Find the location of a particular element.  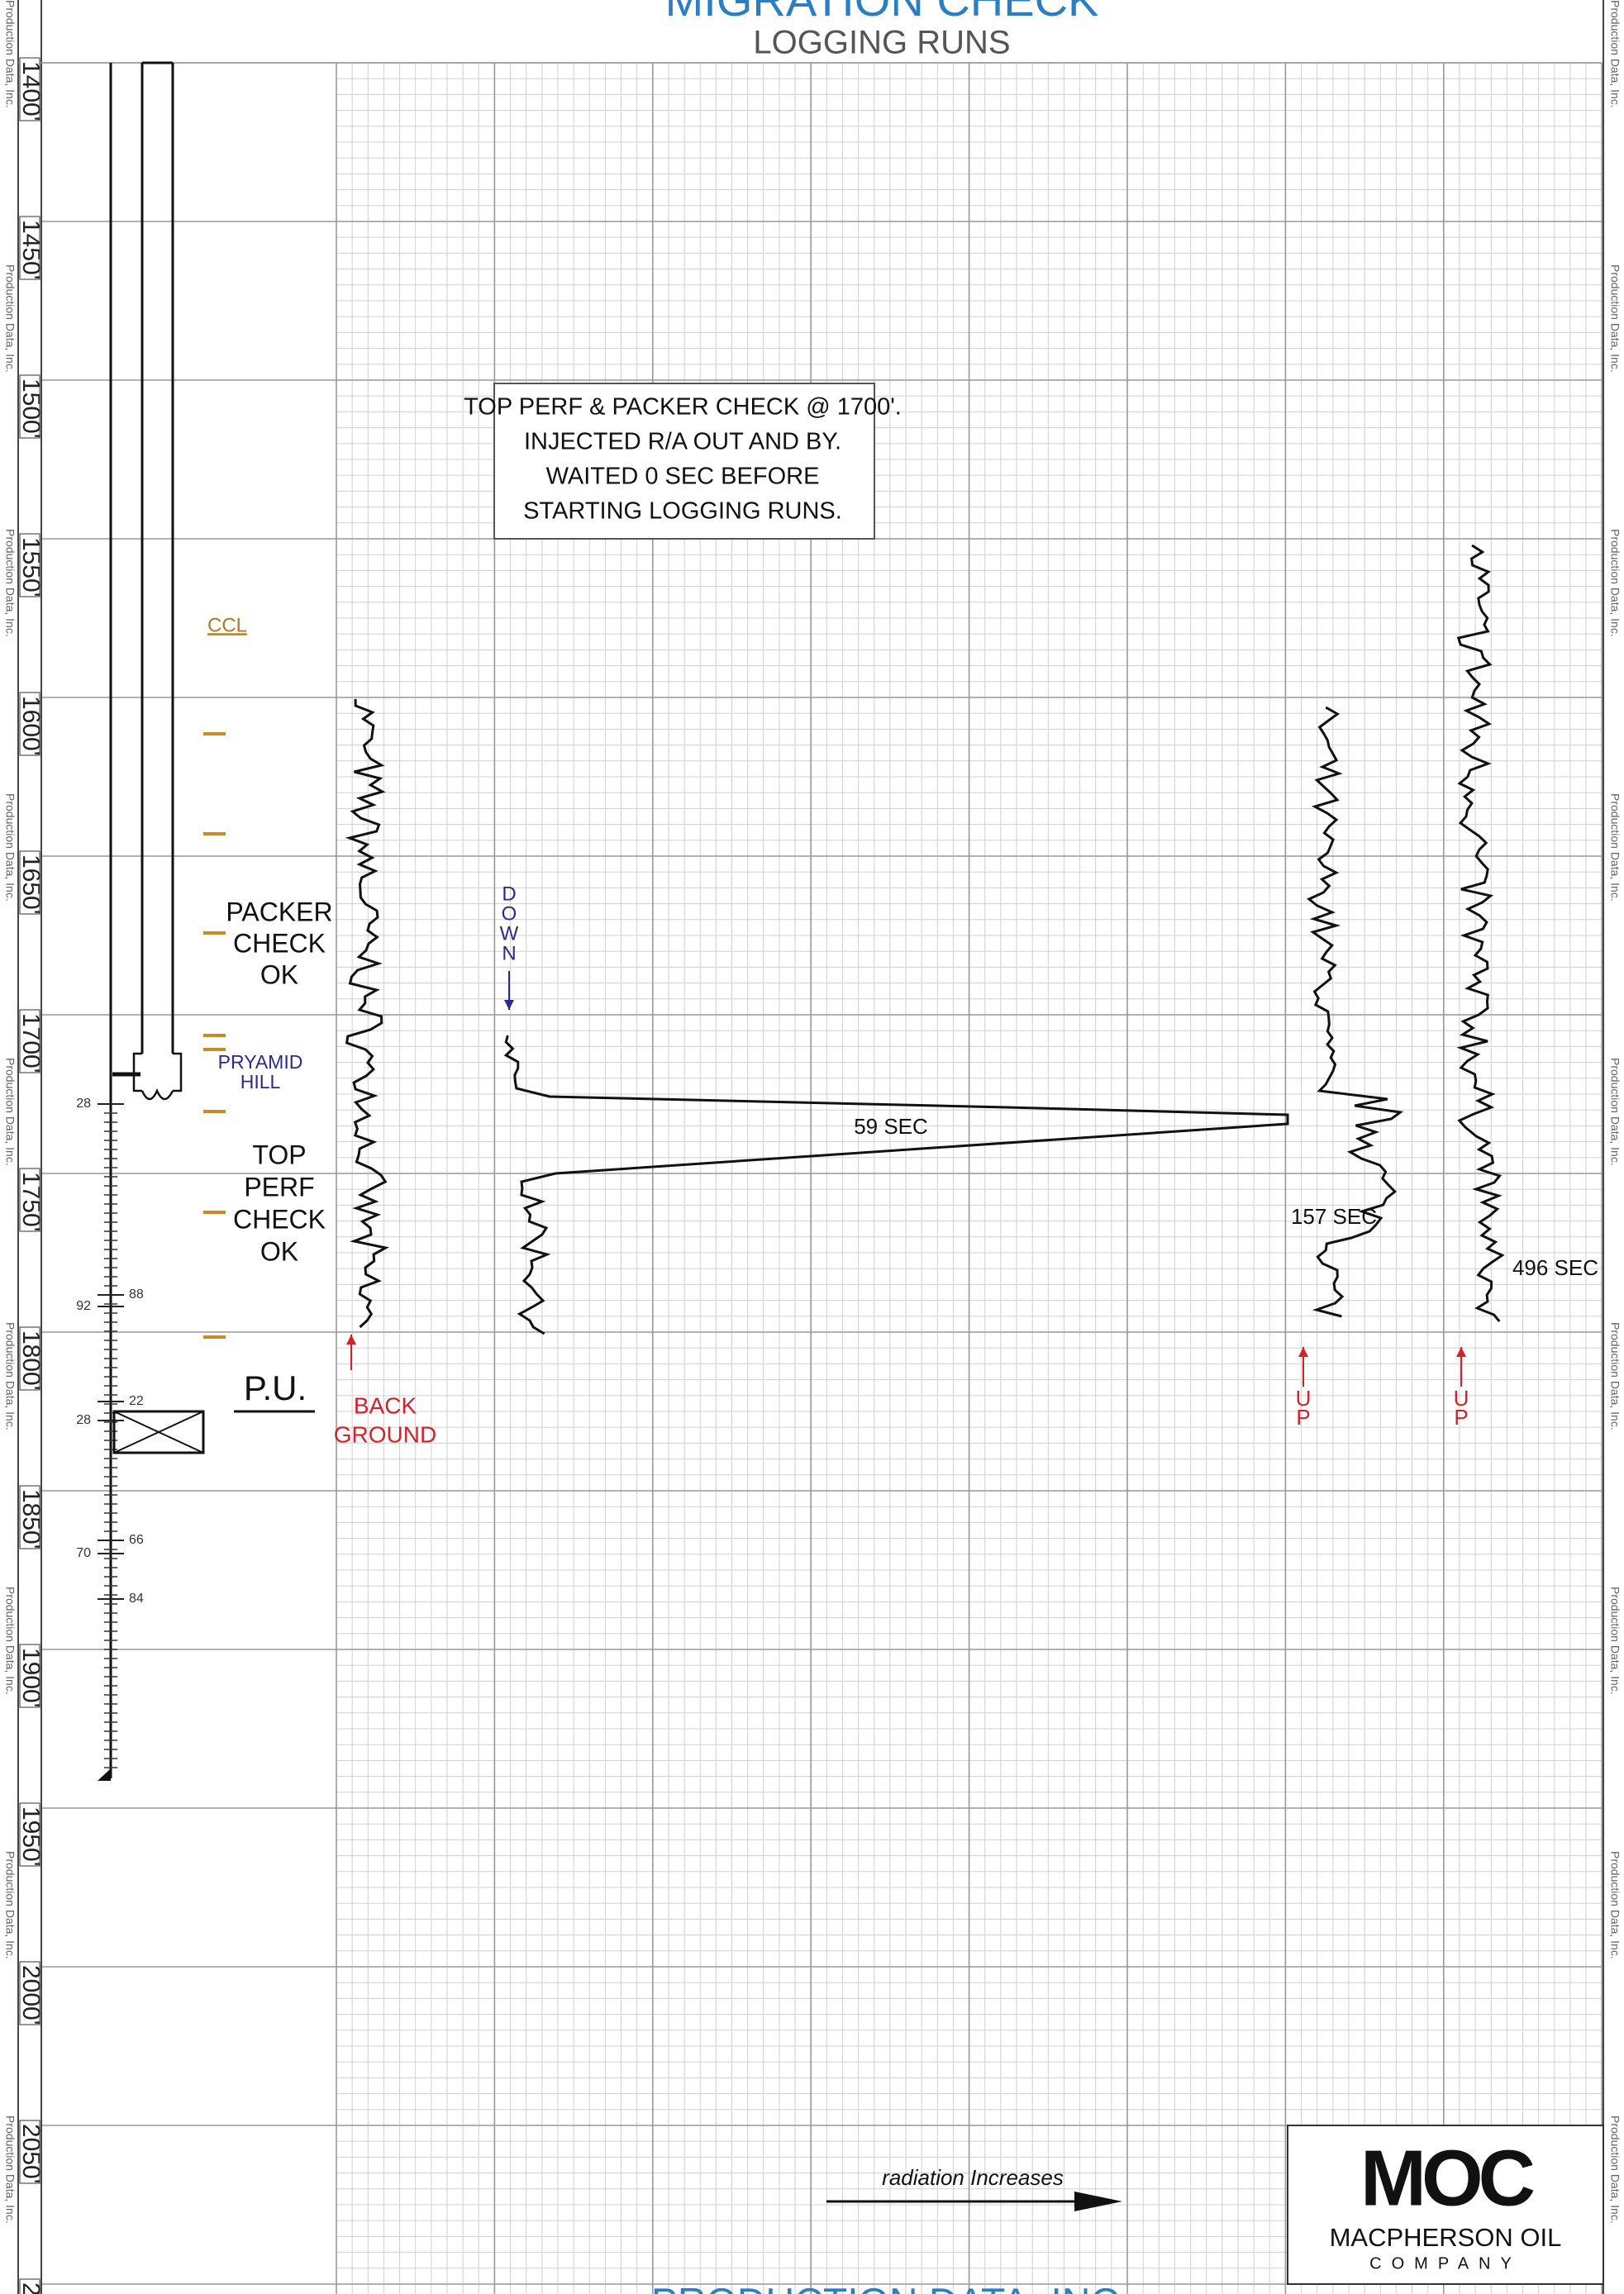

packer-check: PACKER is located at coordinates (279, 911).